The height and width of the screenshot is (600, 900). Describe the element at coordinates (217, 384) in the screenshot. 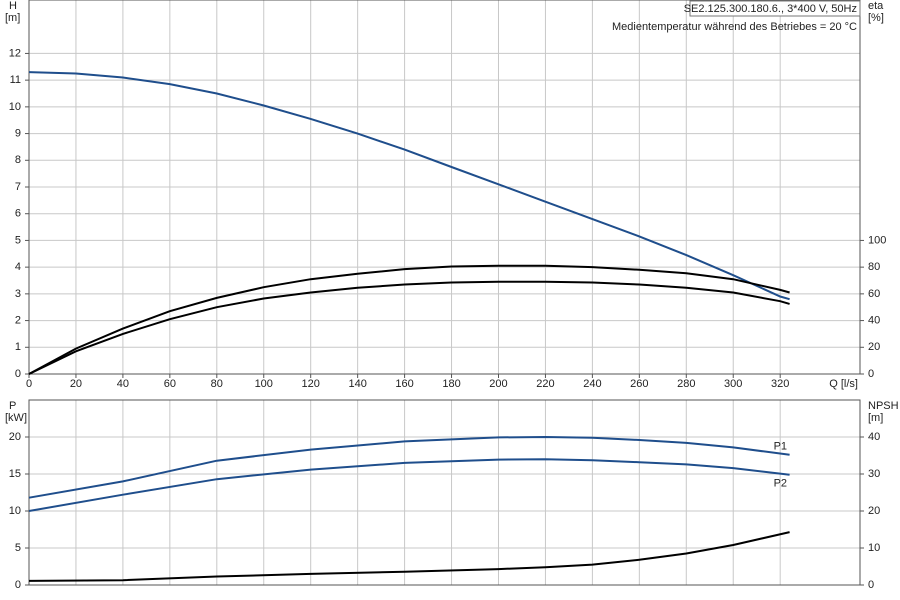

I see `x-tick-label: 80` at that location.